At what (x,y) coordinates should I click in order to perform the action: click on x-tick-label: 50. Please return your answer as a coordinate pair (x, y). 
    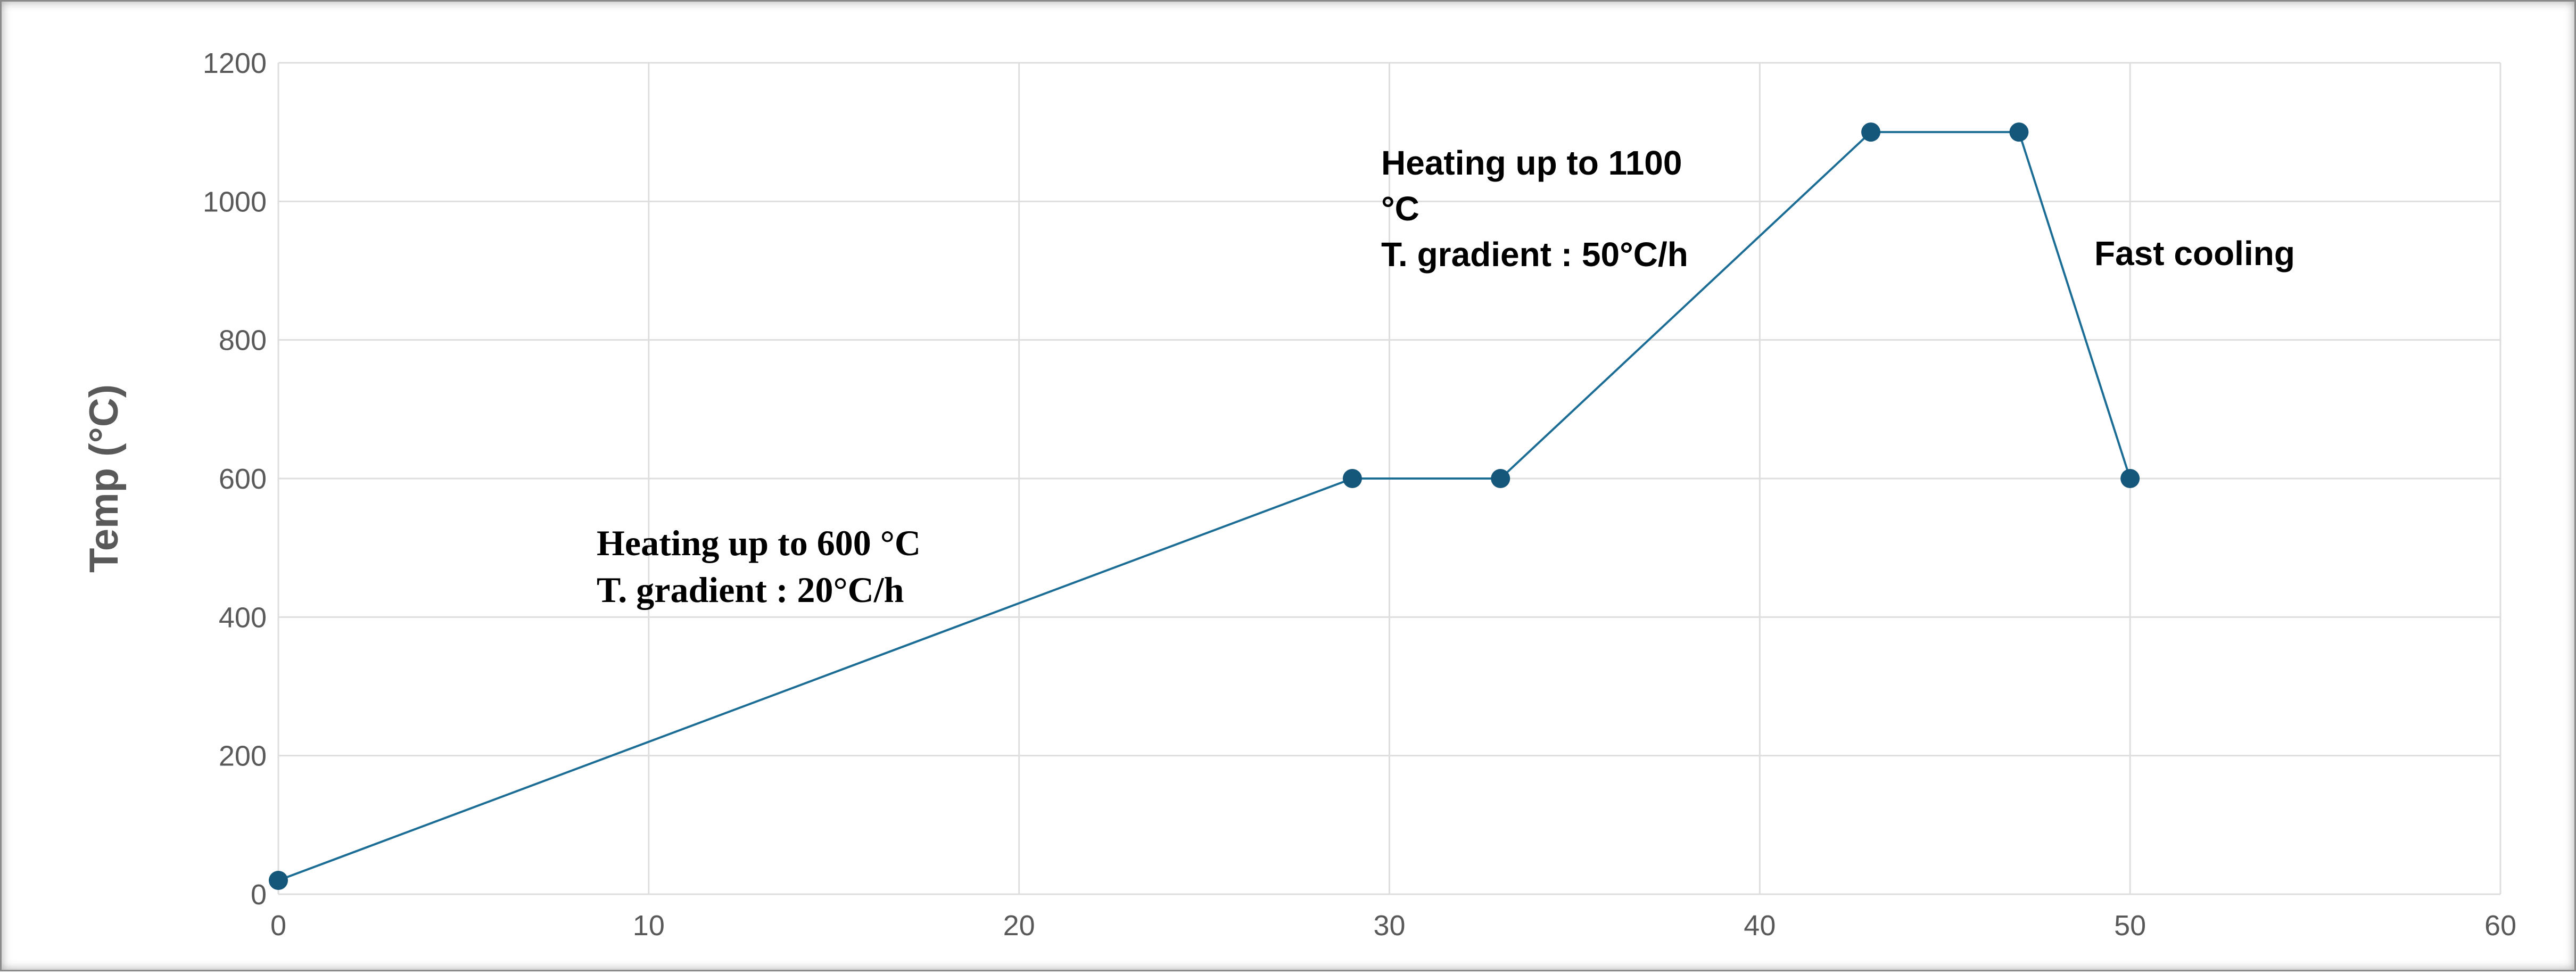
    Looking at the image, I should click on (2130, 926).